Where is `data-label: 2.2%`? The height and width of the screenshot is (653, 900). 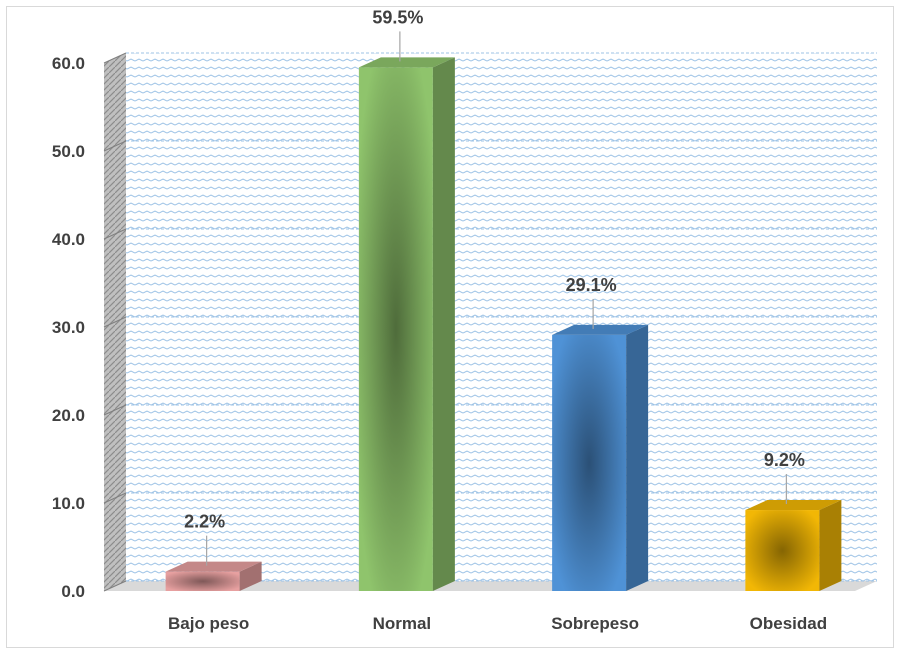
data-label: 2.2% is located at coordinates (204, 522).